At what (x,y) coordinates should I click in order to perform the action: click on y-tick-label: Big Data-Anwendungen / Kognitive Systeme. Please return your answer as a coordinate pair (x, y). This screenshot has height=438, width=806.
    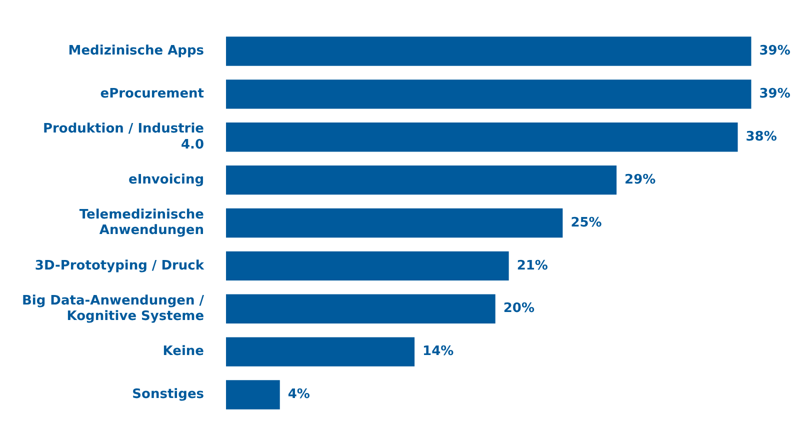
    Looking at the image, I should click on (113, 308).